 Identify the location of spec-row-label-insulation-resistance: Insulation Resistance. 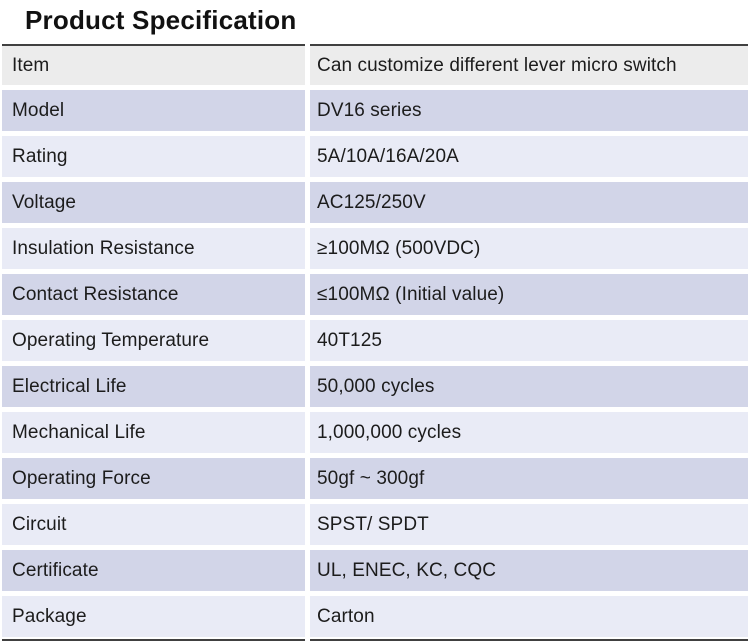
(153, 248).